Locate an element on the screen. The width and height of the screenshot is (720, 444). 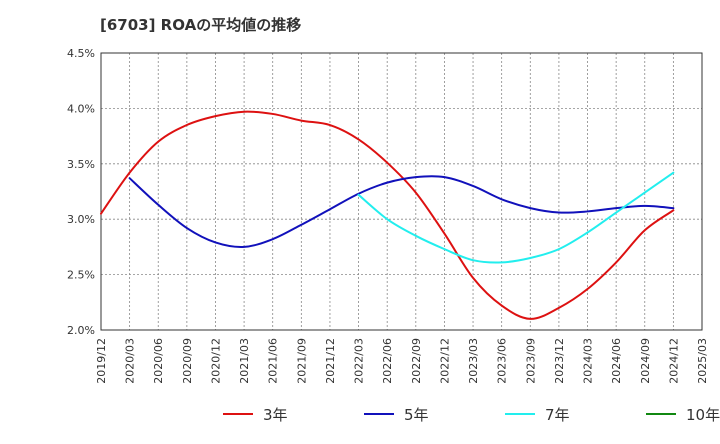
legend-label-1: 5年 is located at coordinates (416, 415).